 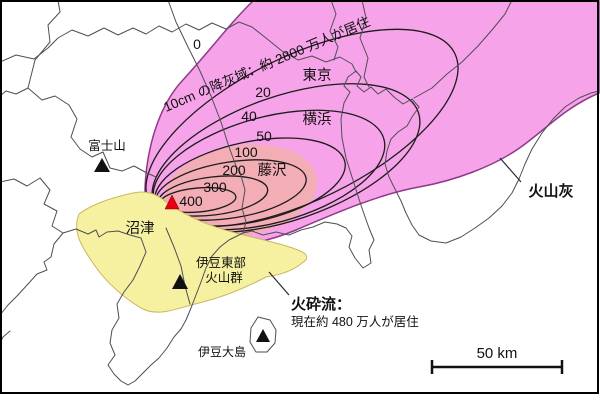 What do you see at coordinates (191, 201) in the screenshot?
I see `contour-label-400: 400` at bounding box center [191, 201].